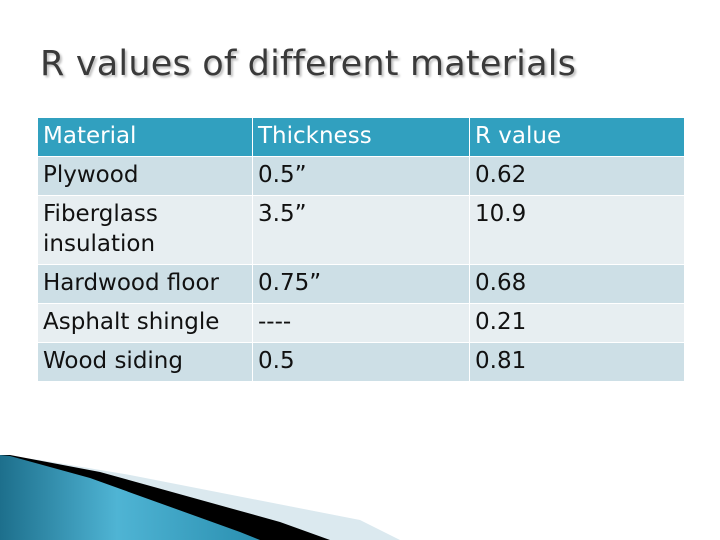 Image resolution: width=720 pixels, height=540 pixels. Describe the element at coordinates (145, 284) in the screenshot. I see `cell-material: Hardwood floor` at that location.